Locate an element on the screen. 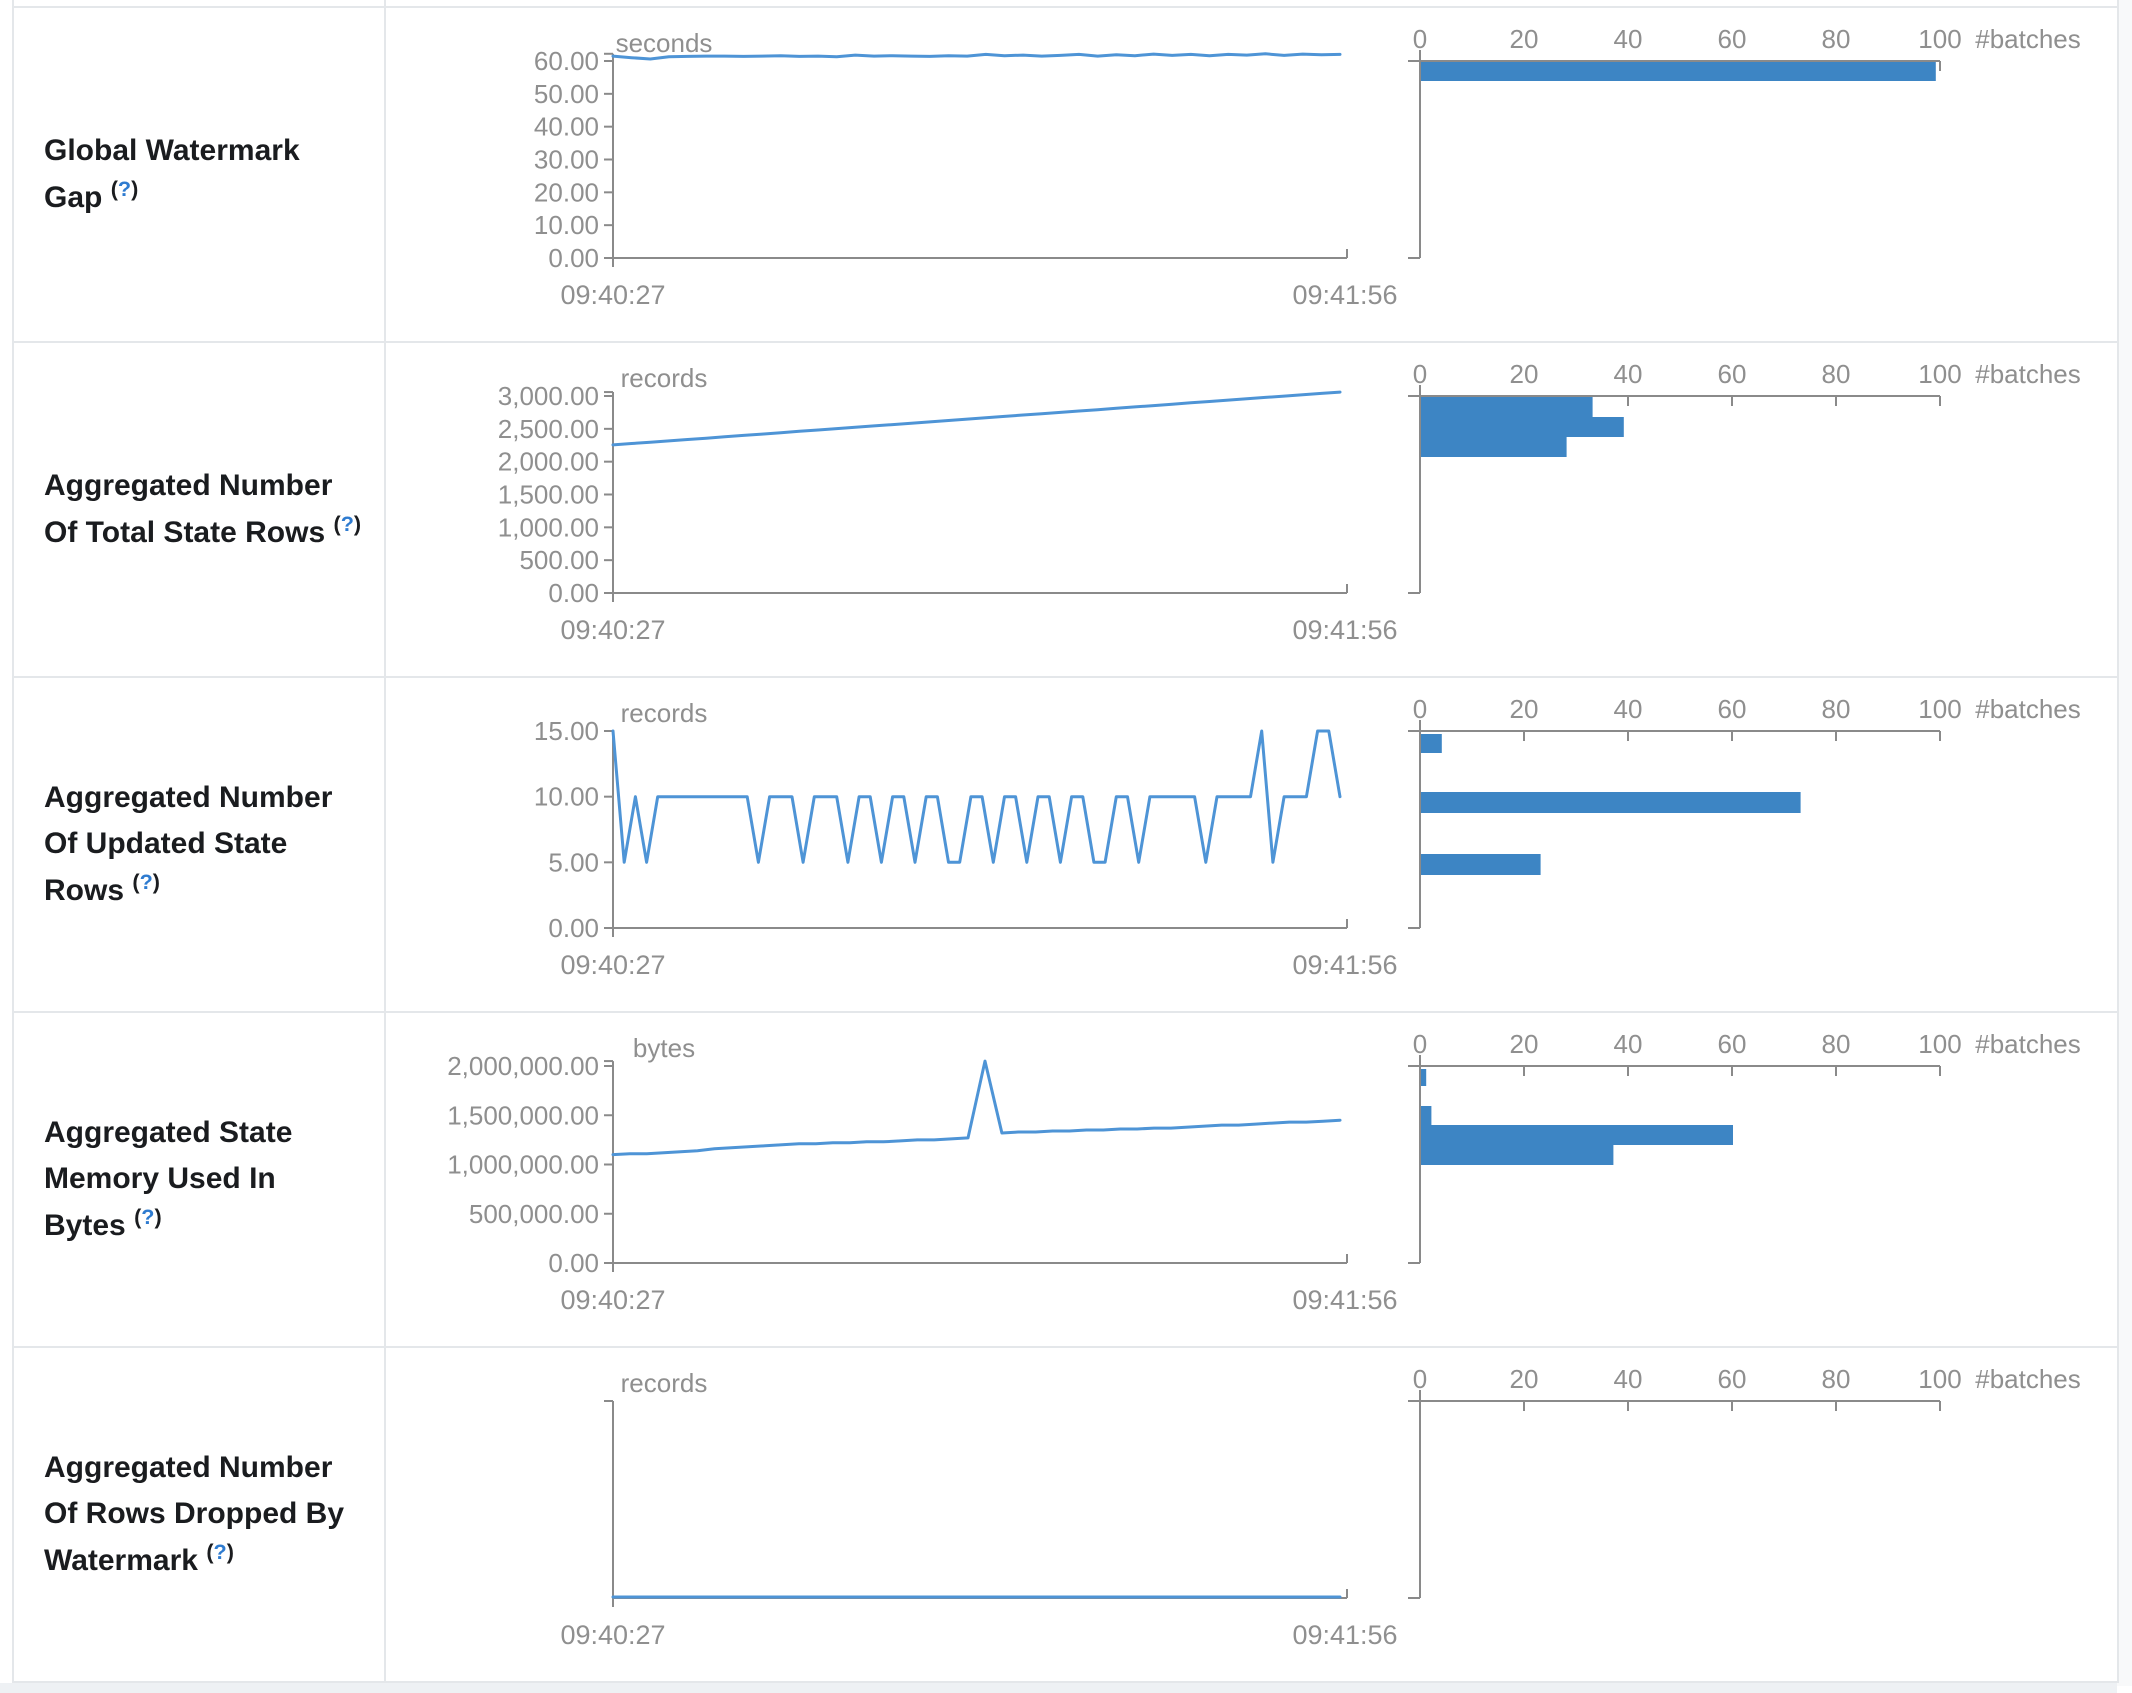 This screenshot has height=1693, width=2132. metric-title-text: Aggregated State Memory Used In Bytes is located at coordinates (168, 1178).